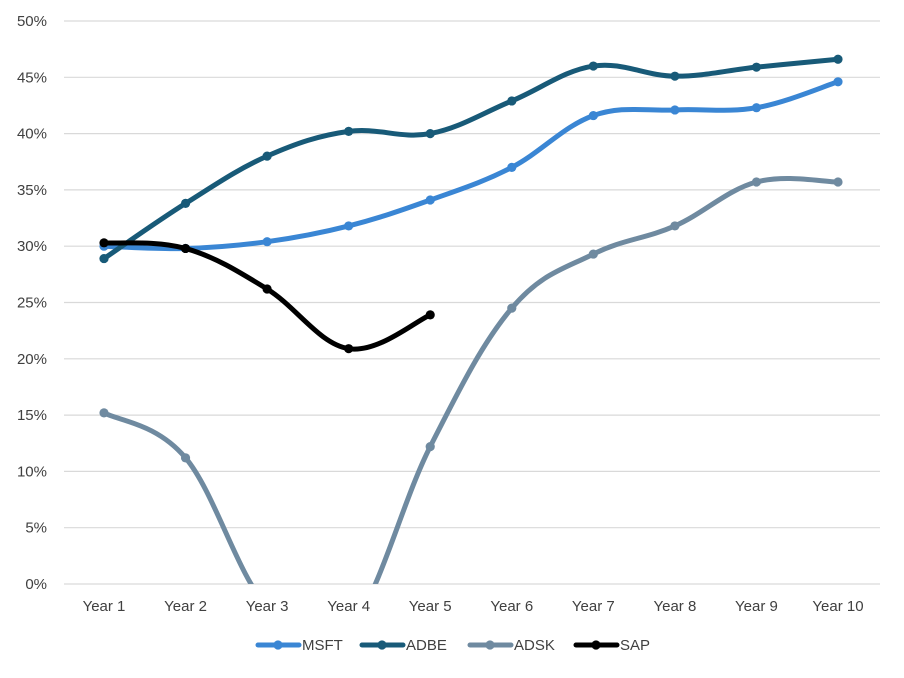 The height and width of the screenshot is (678, 904). What do you see at coordinates (32, 190) in the screenshot?
I see `y-tick-label: 35%` at bounding box center [32, 190].